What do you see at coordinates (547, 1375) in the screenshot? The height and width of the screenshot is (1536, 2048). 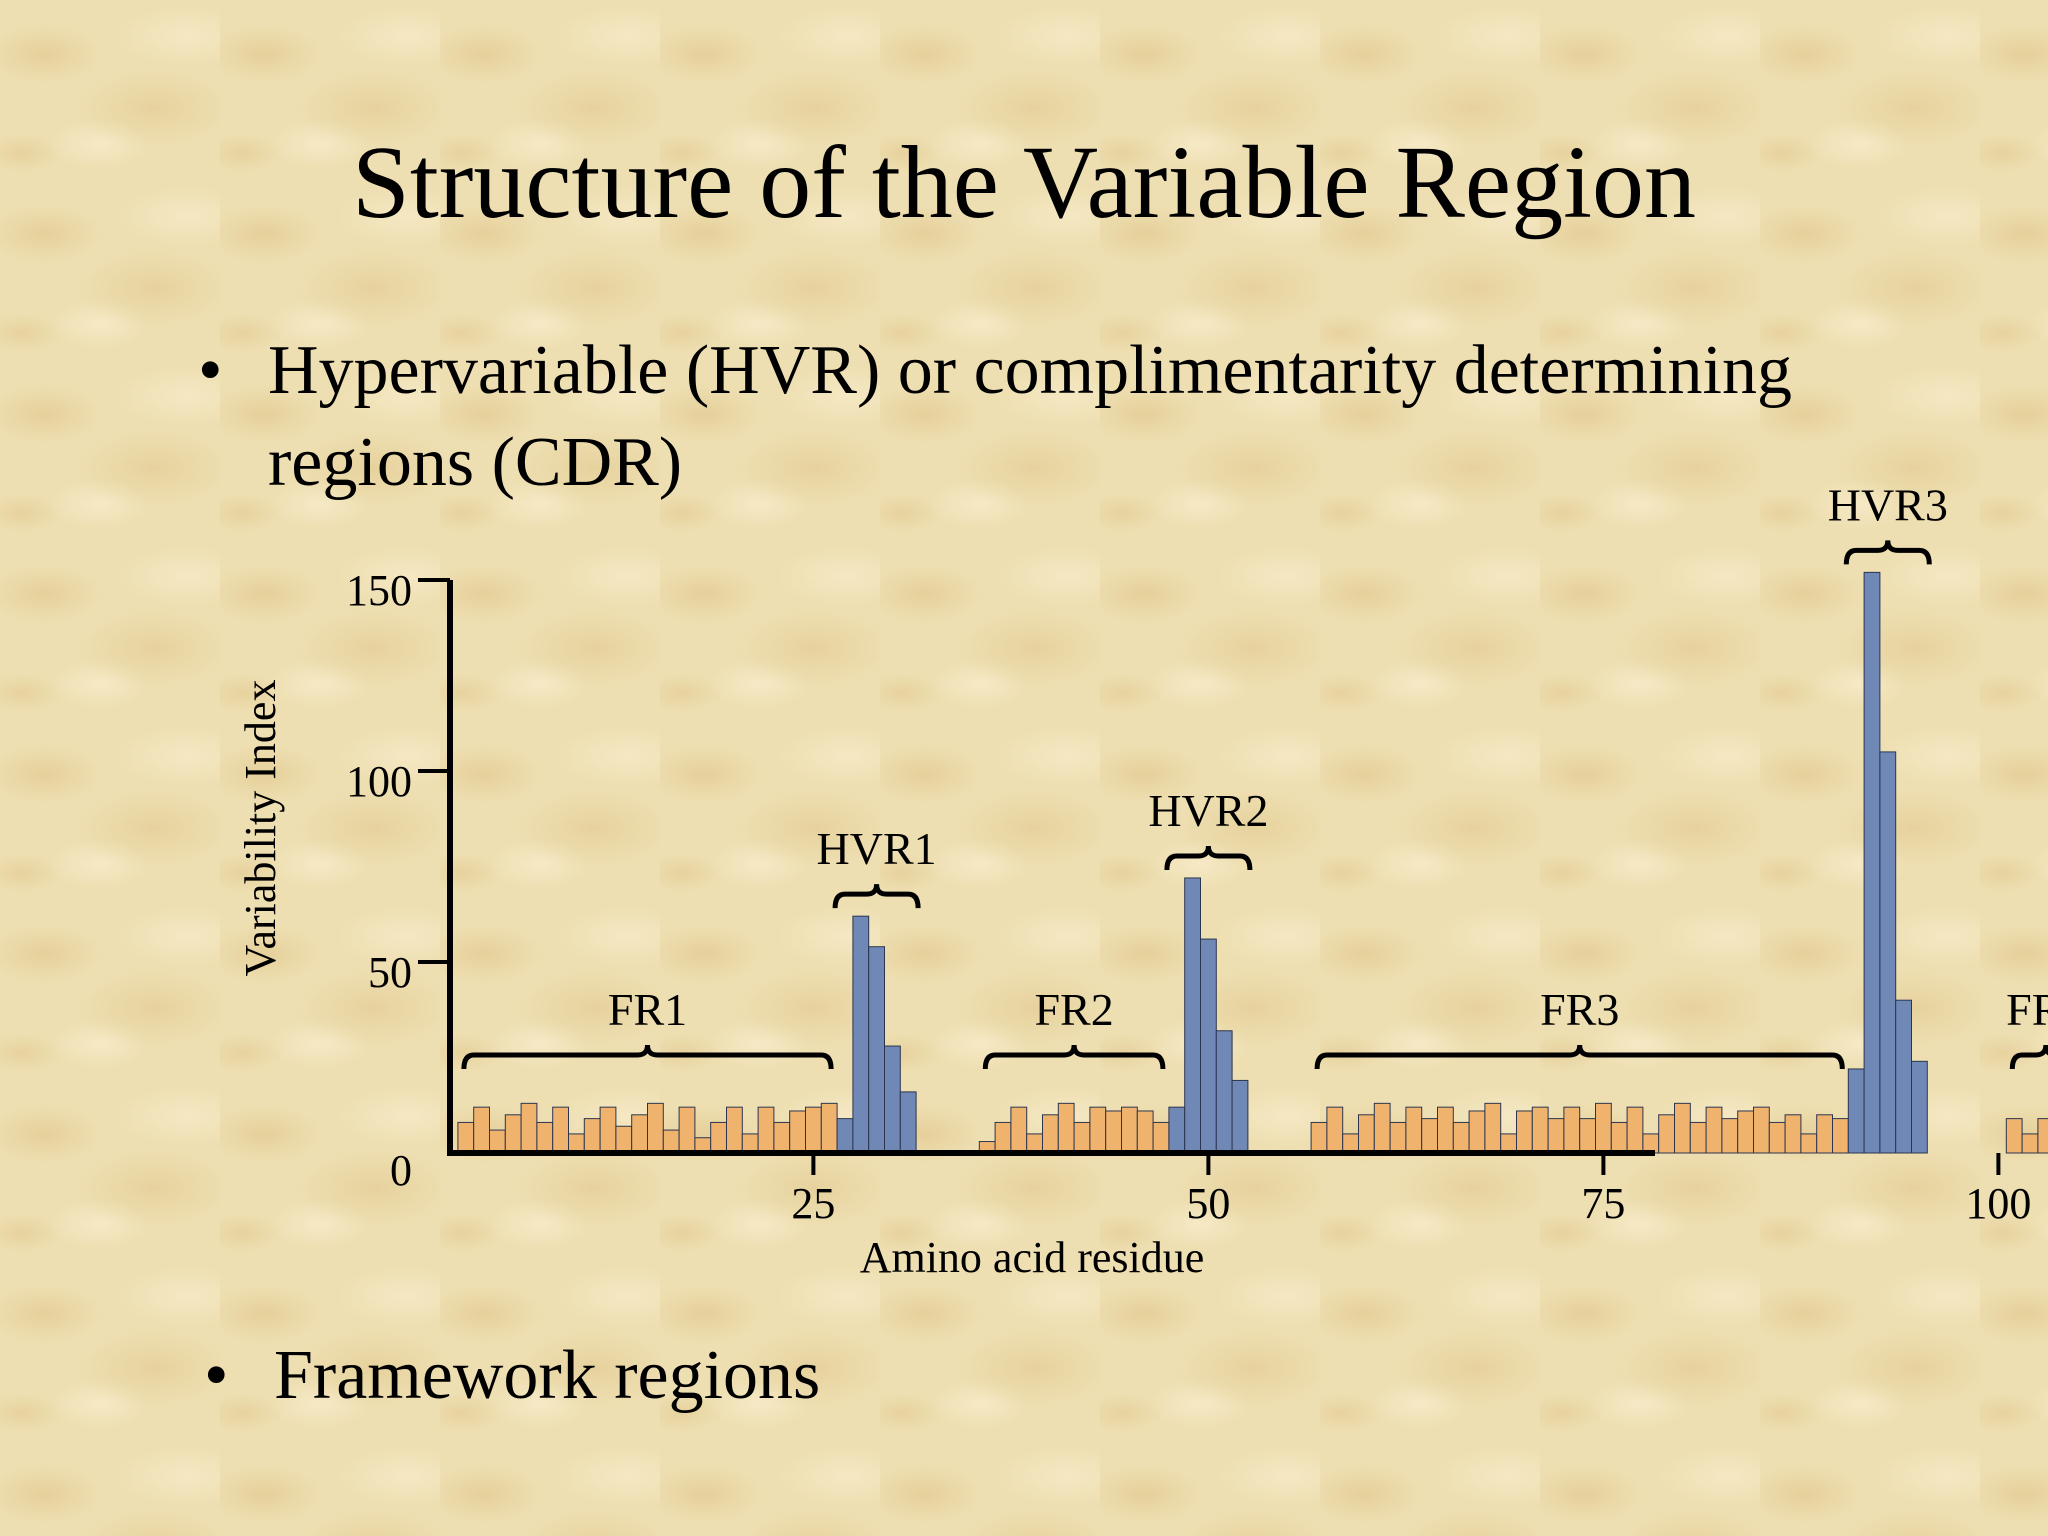 I see `bullet-text-framework: Framework regions` at bounding box center [547, 1375].